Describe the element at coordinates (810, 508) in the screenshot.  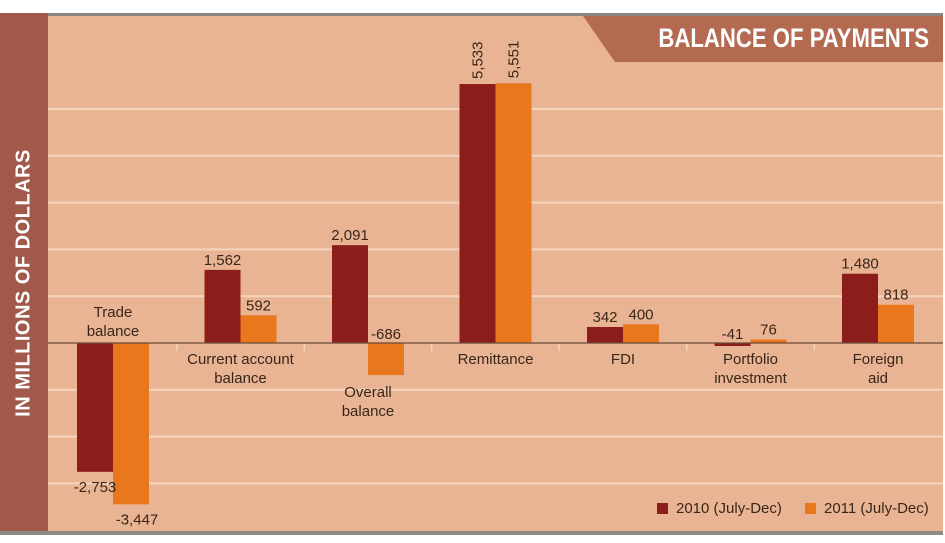
I see `legend-swatch-2011` at that location.